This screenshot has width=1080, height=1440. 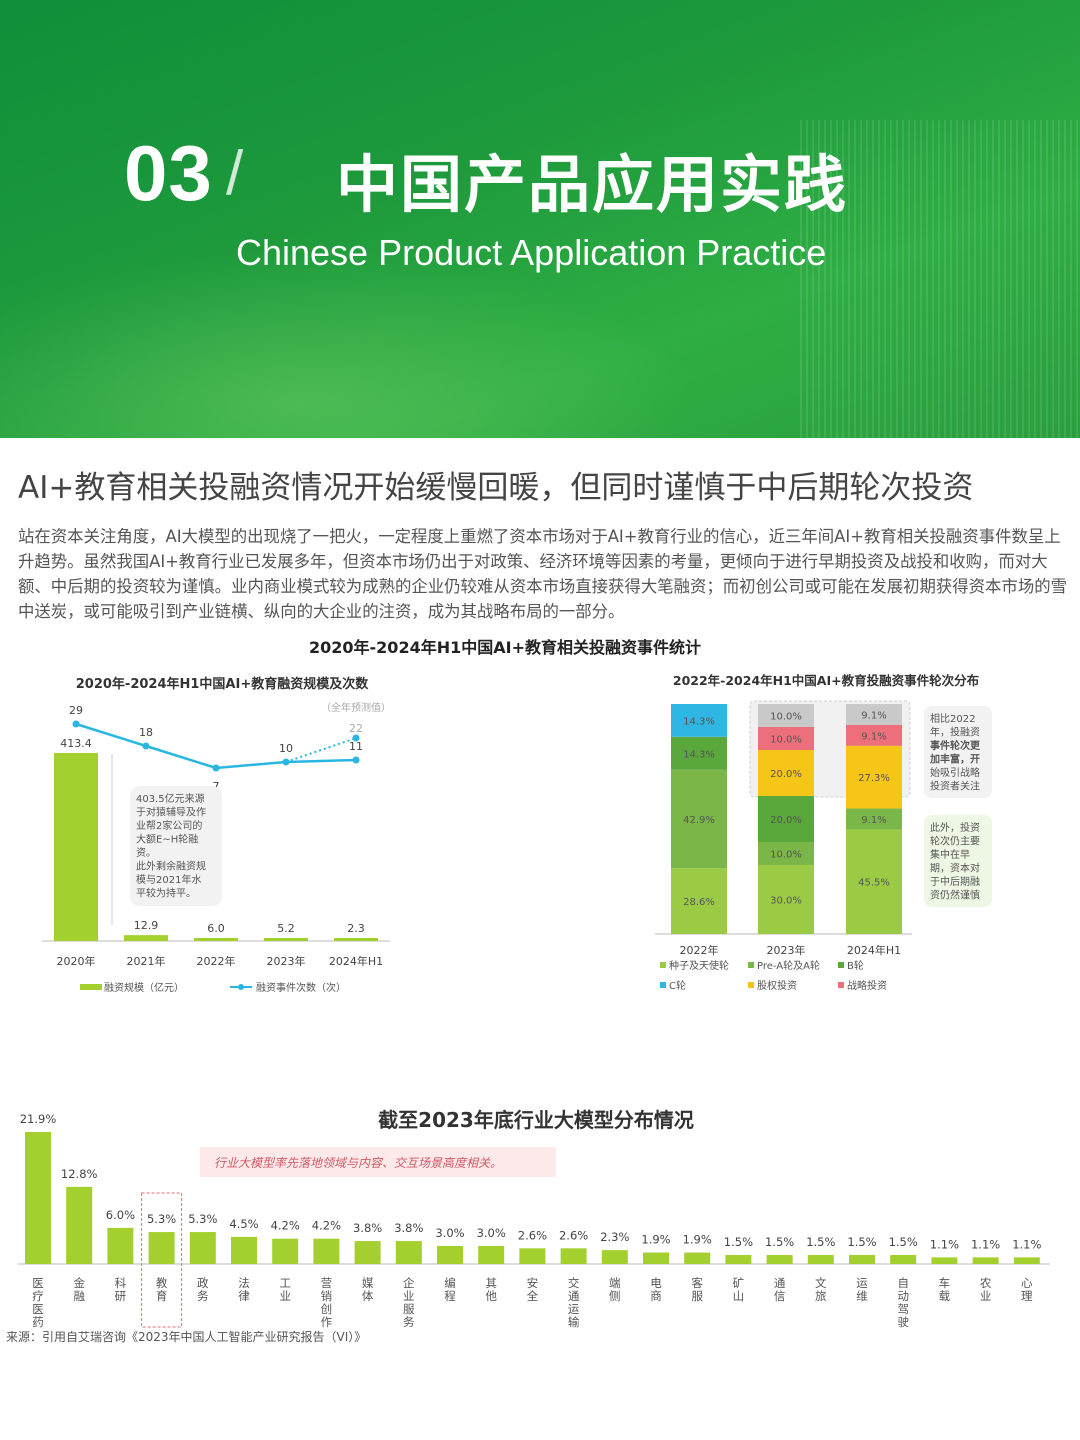 I want to click on chart3-bar-label: 12.8%, so click(x=79, y=1174).